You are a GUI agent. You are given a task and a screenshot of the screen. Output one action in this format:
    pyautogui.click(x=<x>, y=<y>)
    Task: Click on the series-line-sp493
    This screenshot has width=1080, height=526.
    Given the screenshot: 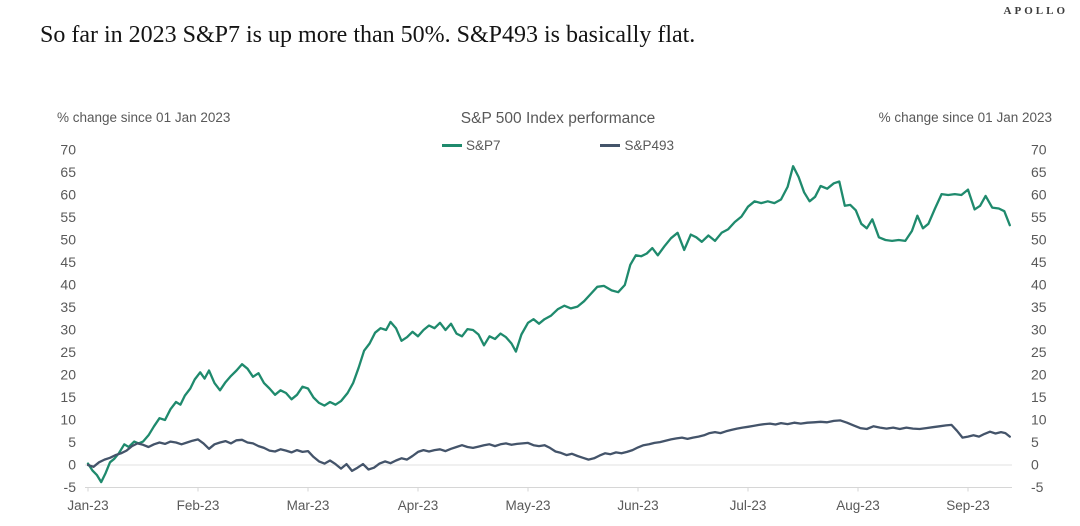 What is the action you would take?
    pyautogui.click(x=548, y=446)
    